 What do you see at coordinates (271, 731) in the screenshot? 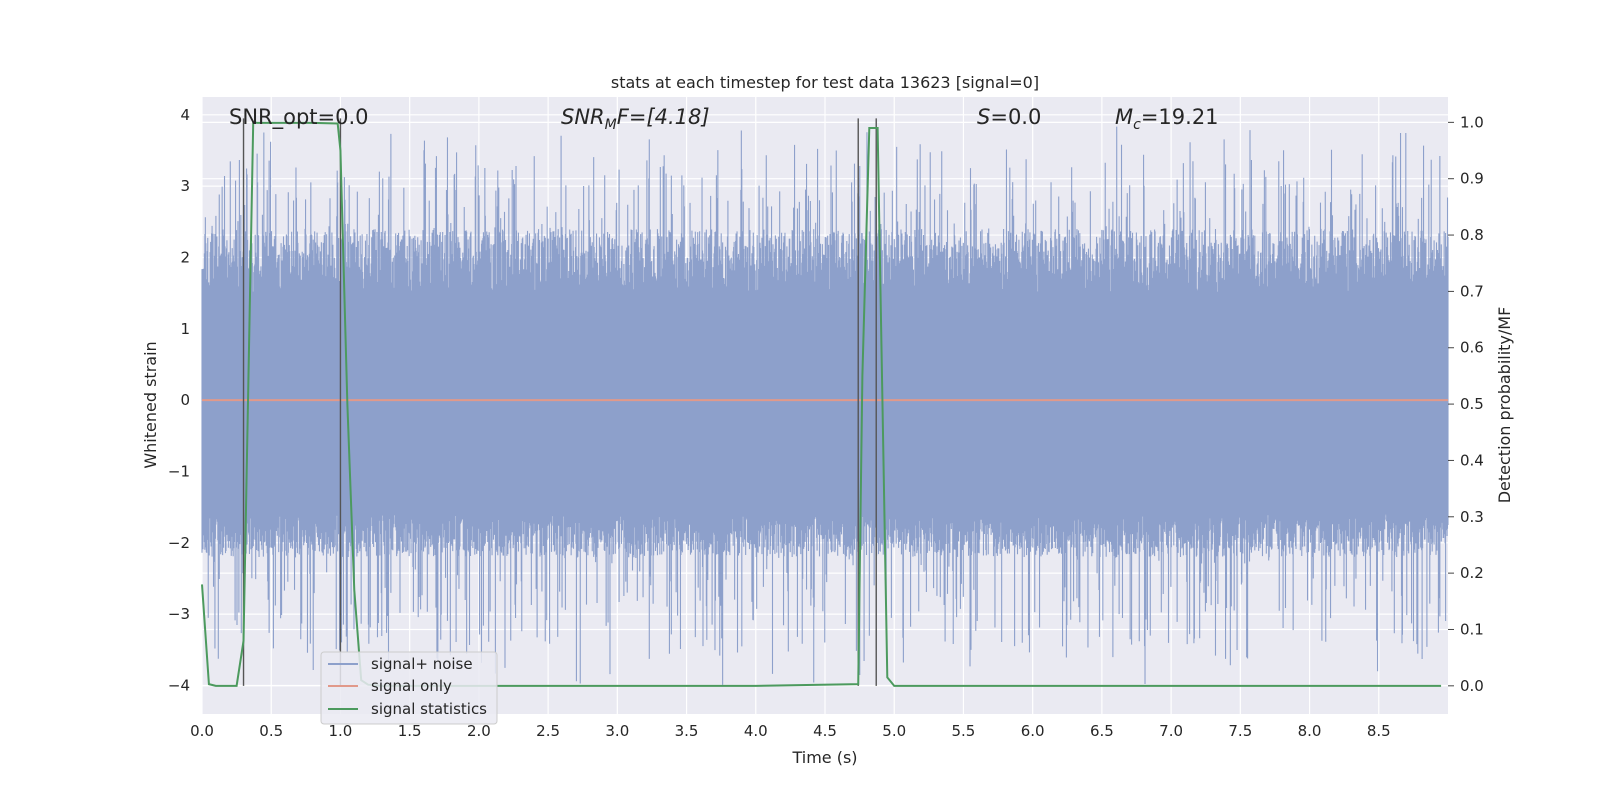
I see `x-tick-label: 0.5` at bounding box center [271, 731].